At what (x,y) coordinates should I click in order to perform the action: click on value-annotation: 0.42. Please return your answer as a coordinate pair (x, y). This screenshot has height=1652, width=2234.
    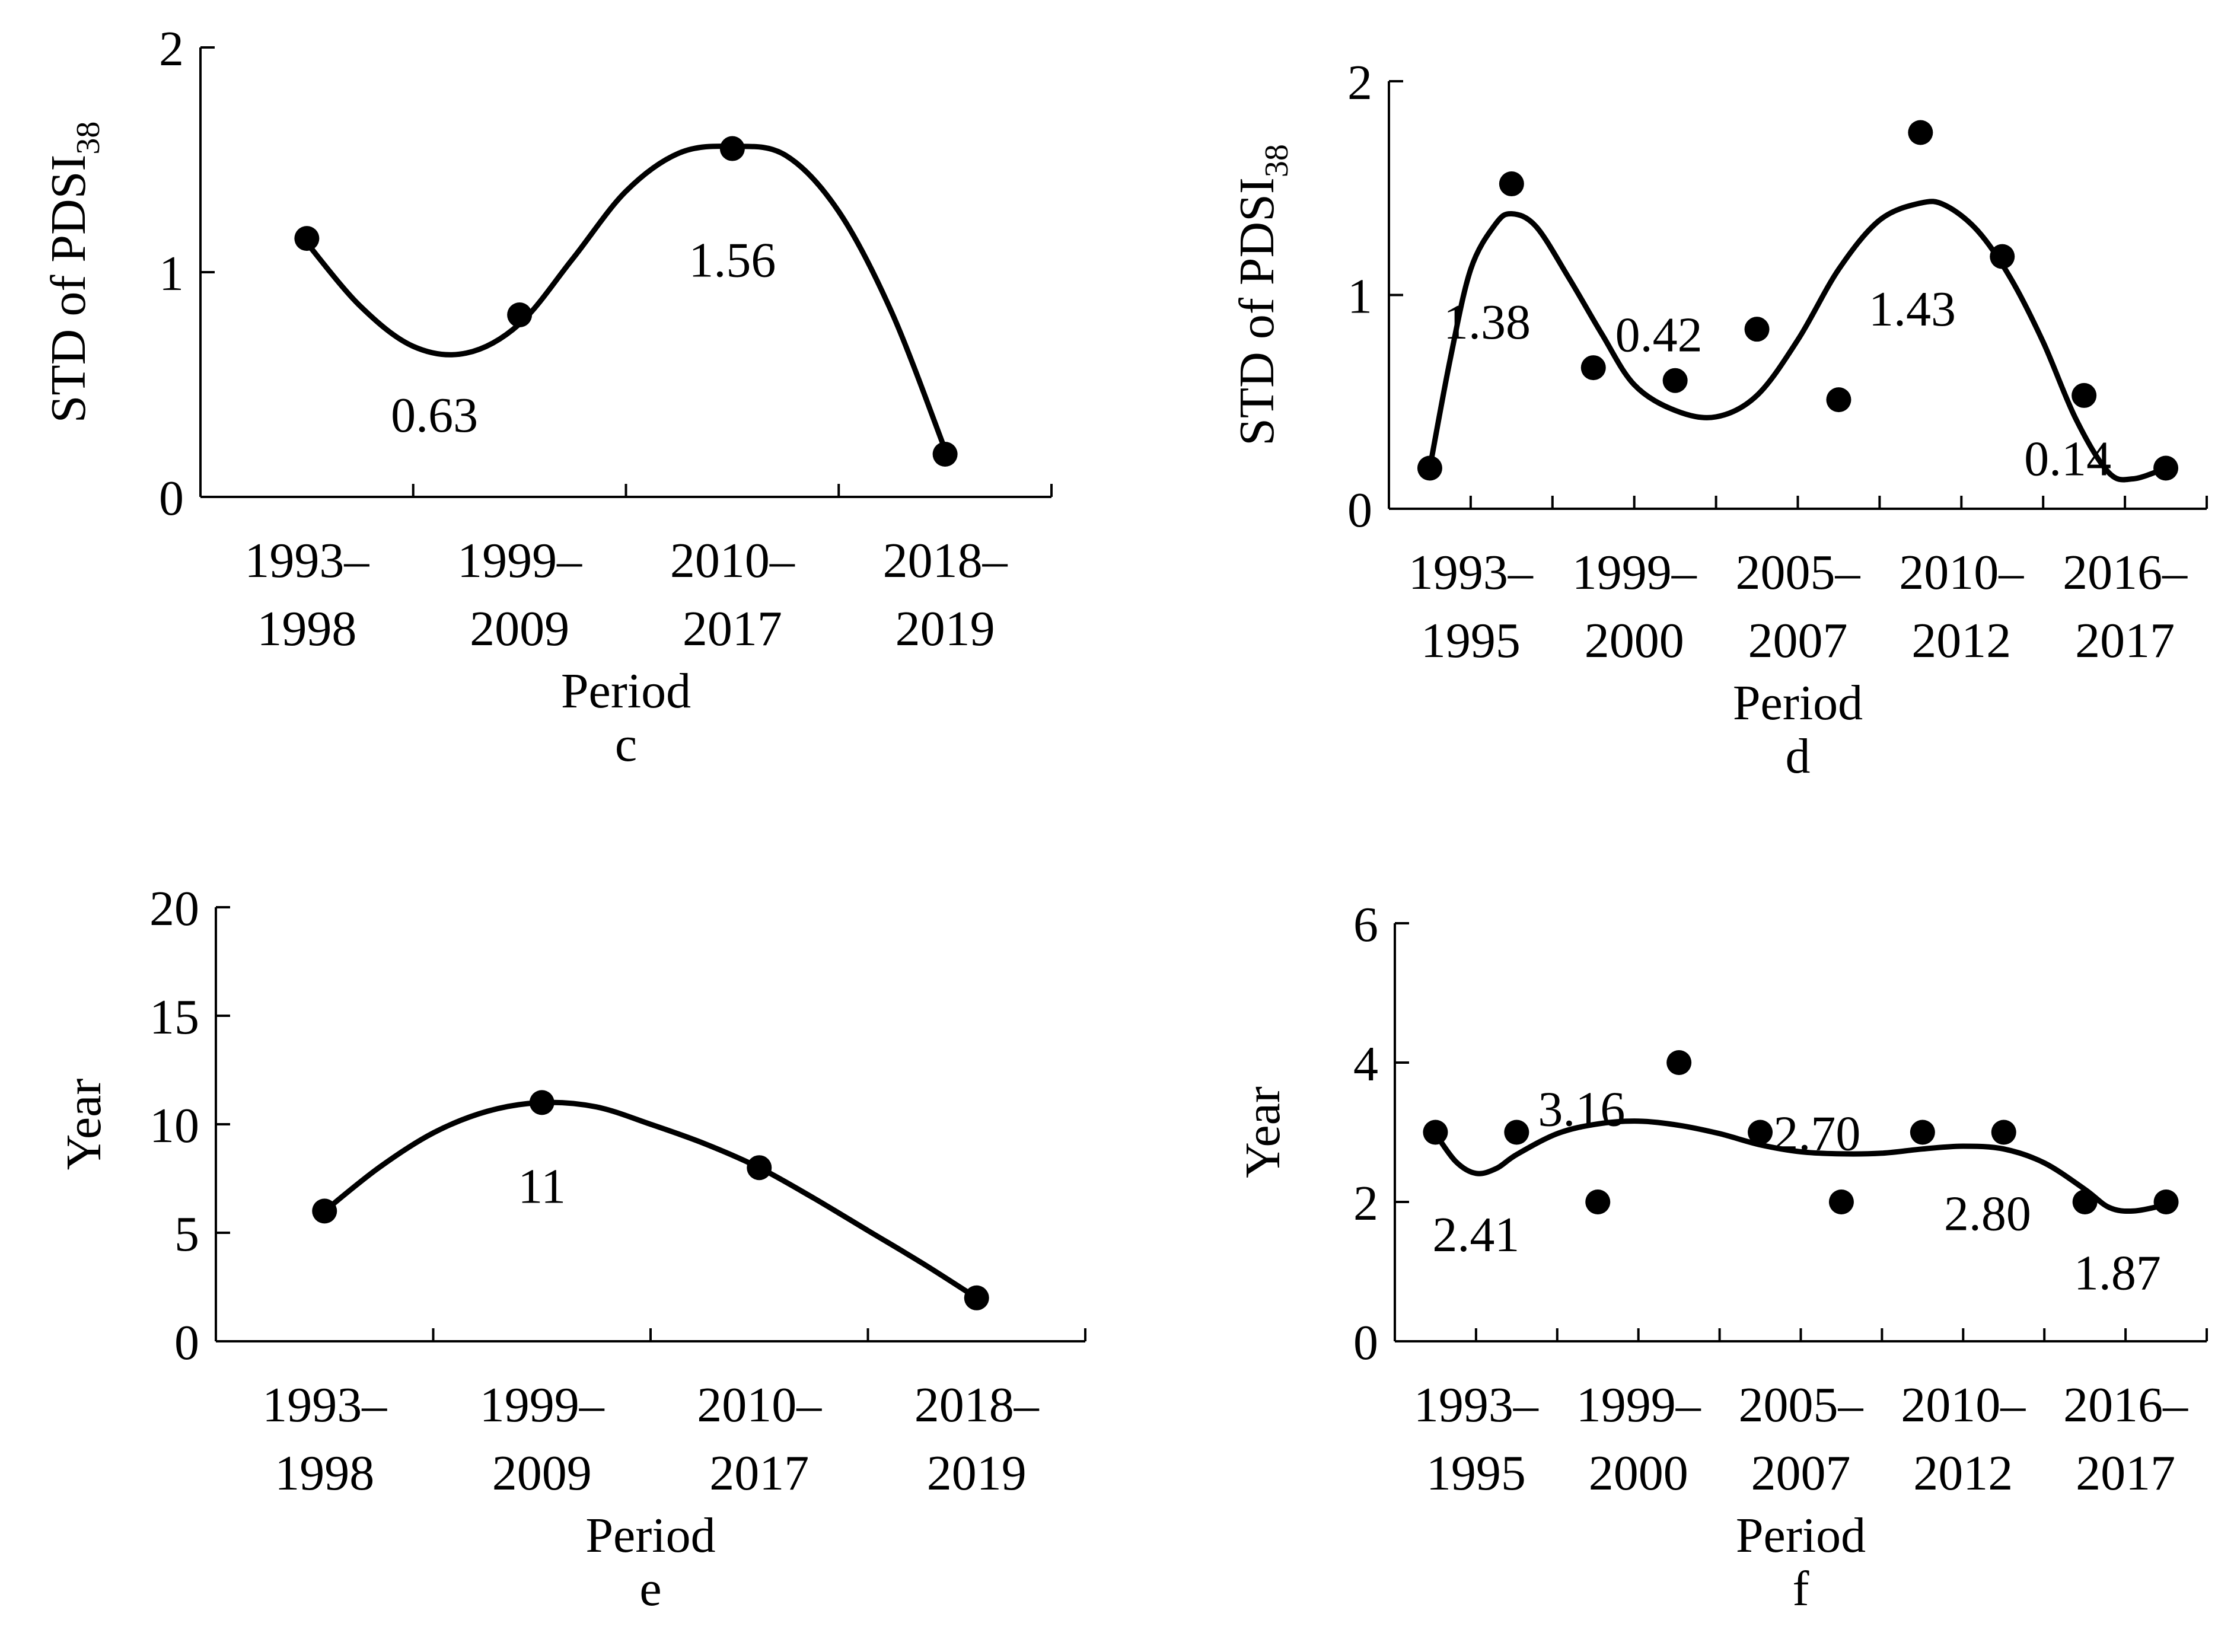
    Looking at the image, I should click on (1659, 334).